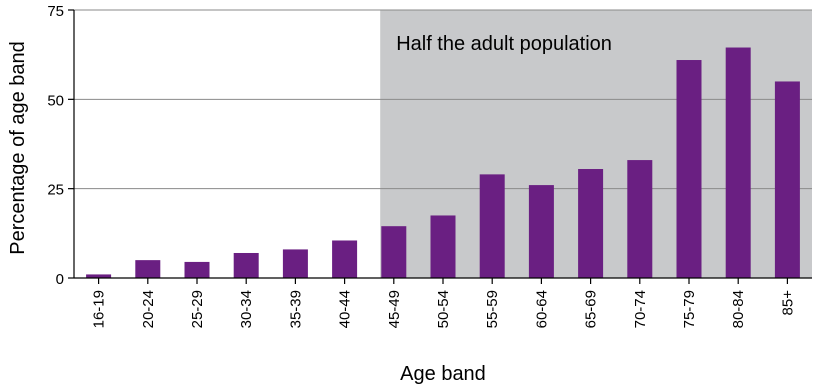  Describe the element at coordinates (18, 148) in the screenshot. I see `y-axis-title: Percentage of age band` at that location.